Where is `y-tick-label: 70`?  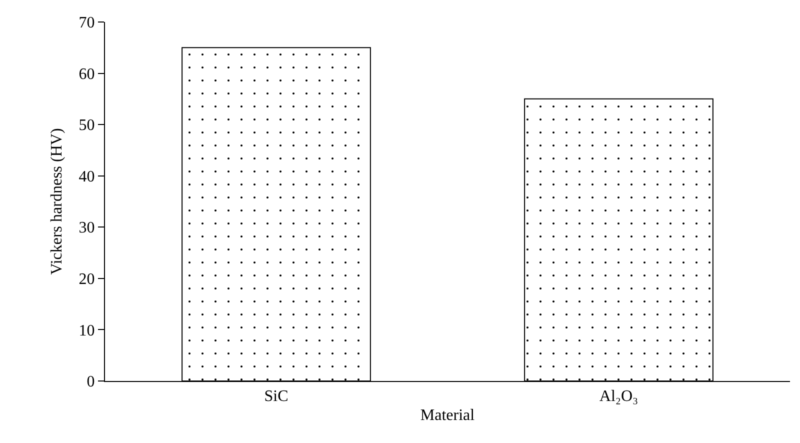 y-tick-label: 70 is located at coordinates (86, 23).